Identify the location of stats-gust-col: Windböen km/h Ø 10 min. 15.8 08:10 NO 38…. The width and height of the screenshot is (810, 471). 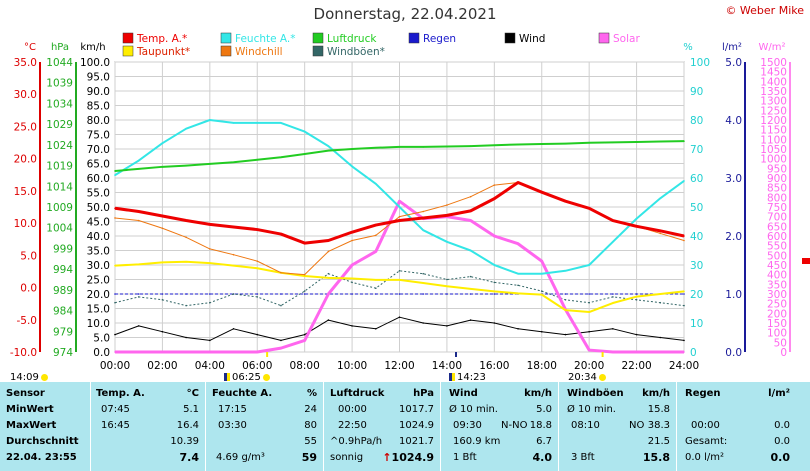
(617, 426).